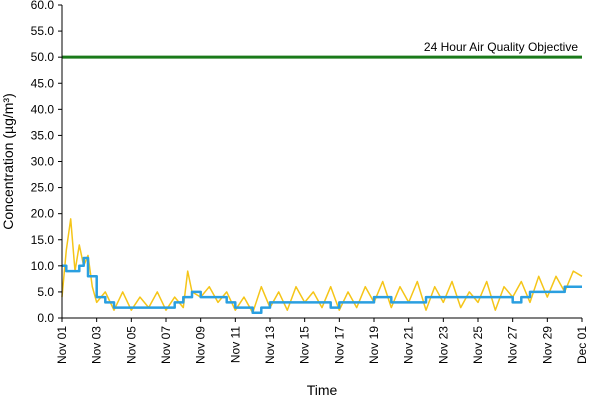 This screenshot has width=600, height=400. Describe the element at coordinates (201, 345) in the screenshot. I see `x-tick-label: Nov 09` at that location.